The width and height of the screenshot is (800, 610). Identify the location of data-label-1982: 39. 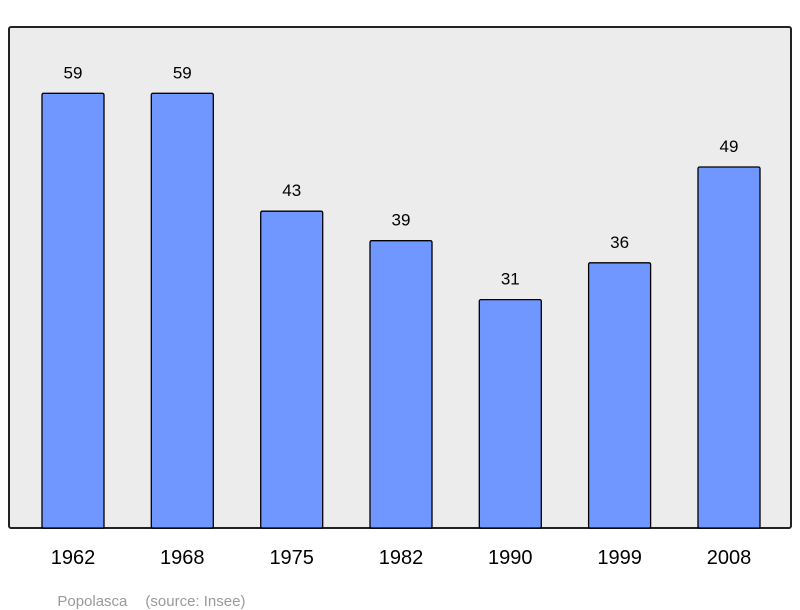
(401, 220).